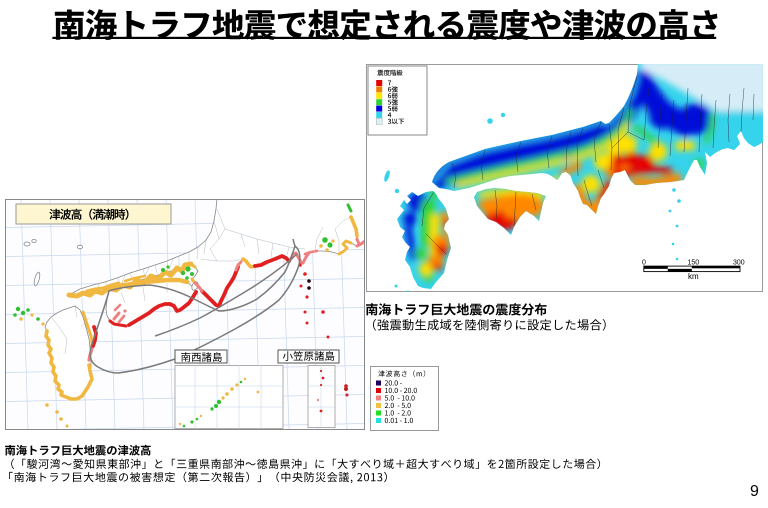 The height and width of the screenshot is (508, 768). What do you see at coordinates (739, 263) in the screenshot?
I see `svg-text: 300` at bounding box center [739, 263].